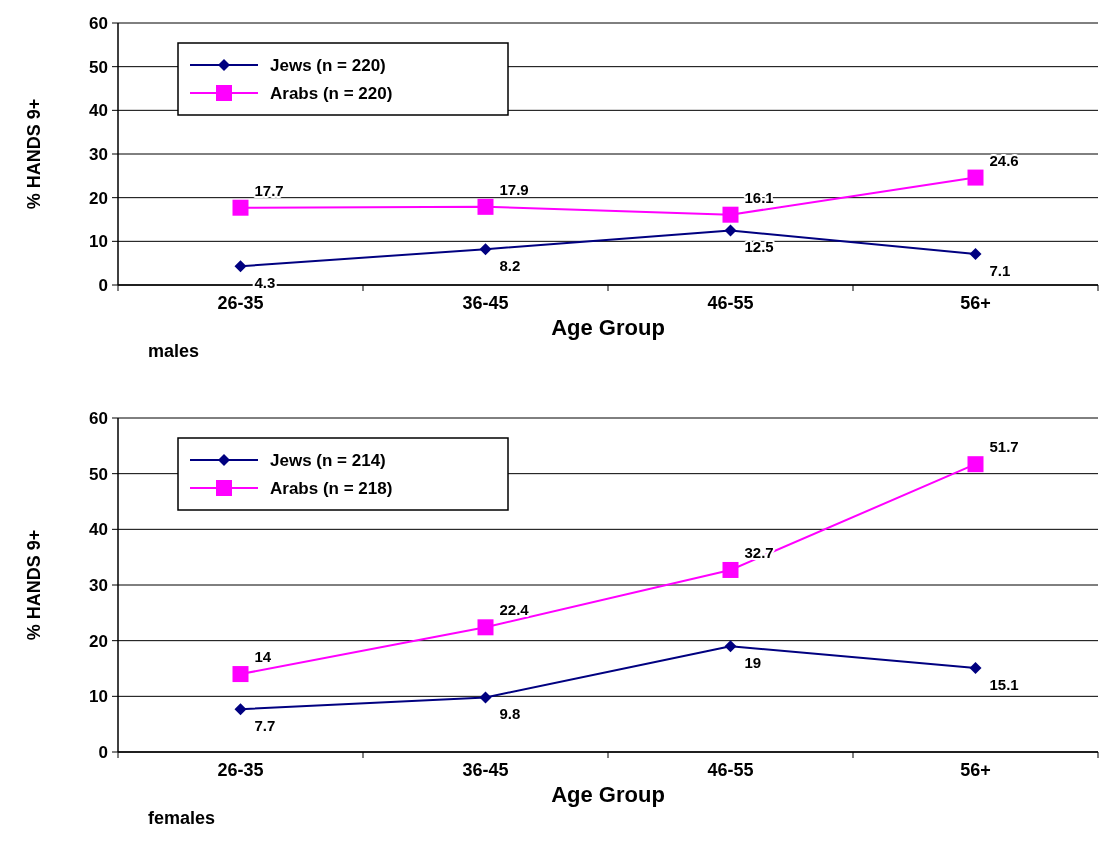 This screenshot has height=841, width=1117. I want to click on data-label: 24.6, so click(1004, 160).